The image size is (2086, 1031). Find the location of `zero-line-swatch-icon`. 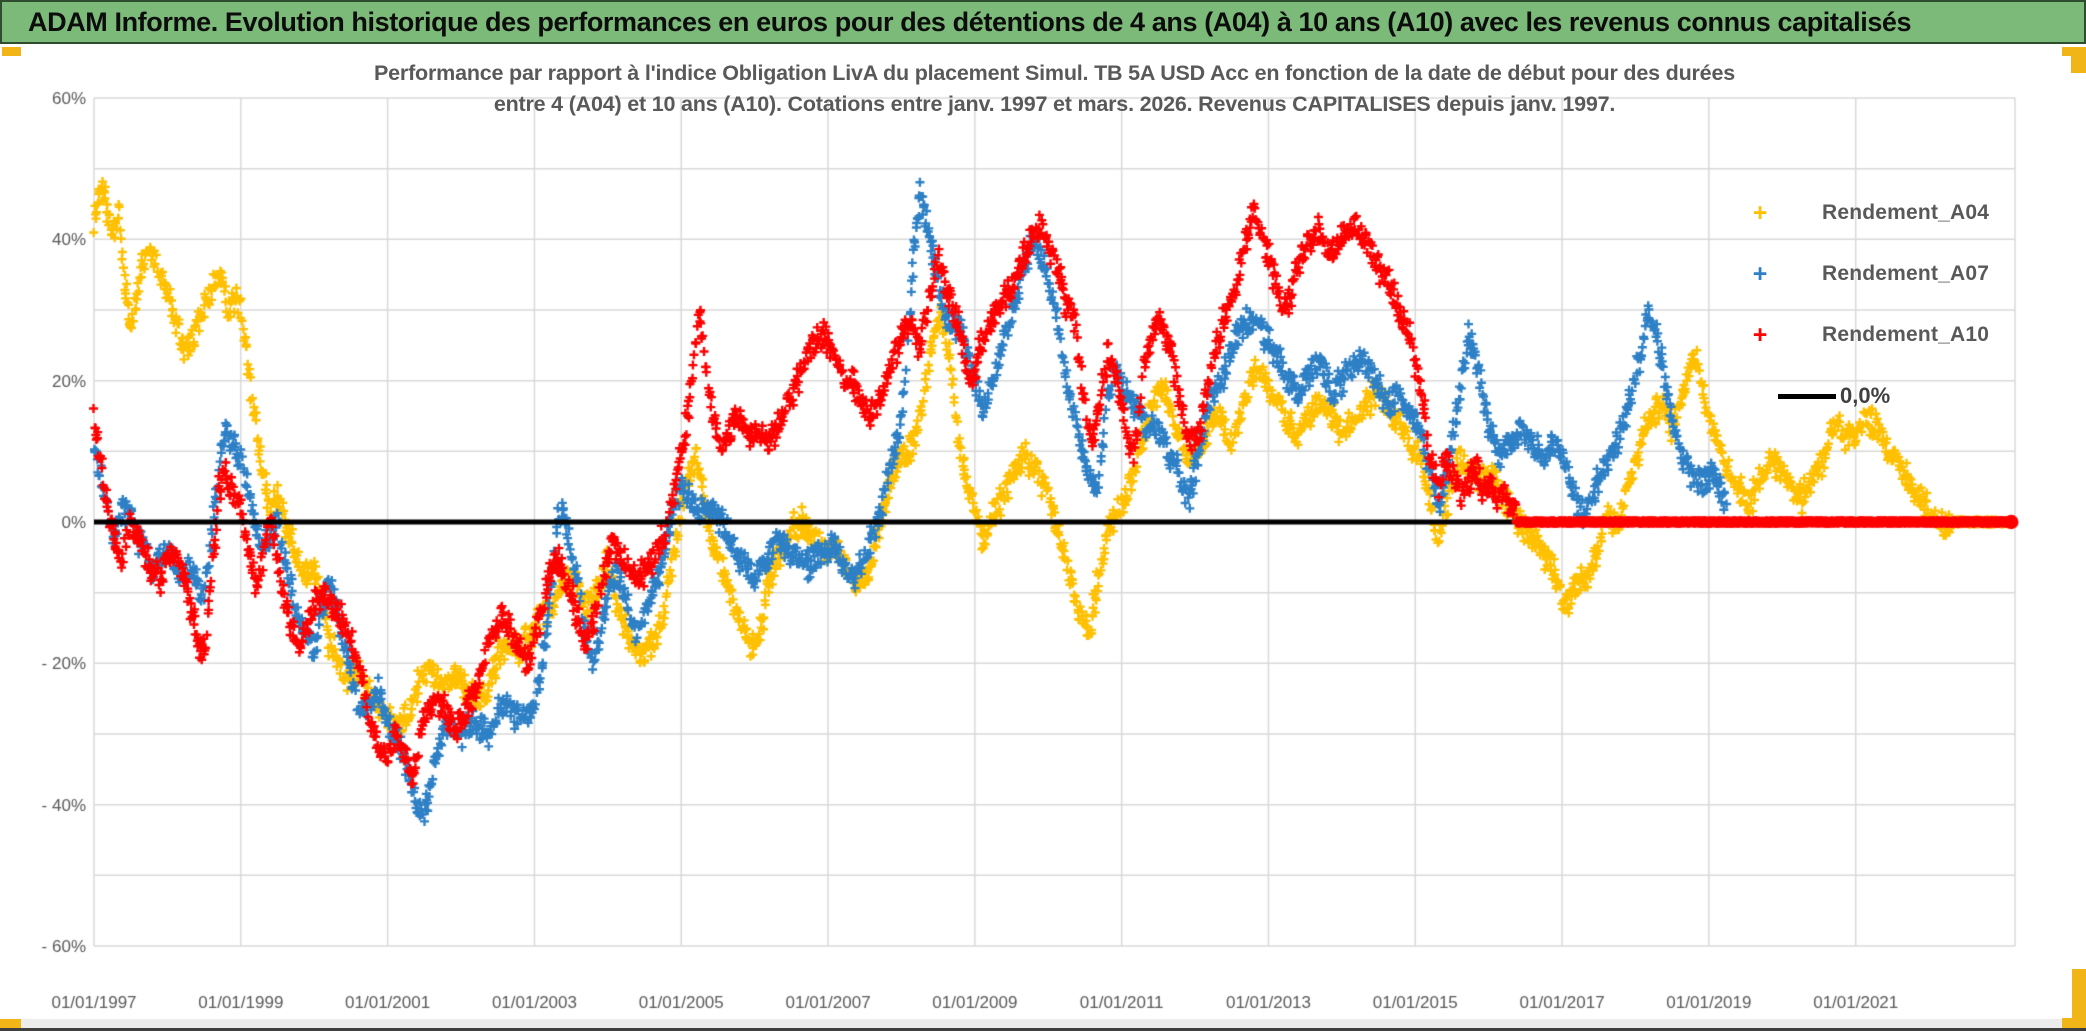

zero-line-swatch-icon is located at coordinates (1807, 396).